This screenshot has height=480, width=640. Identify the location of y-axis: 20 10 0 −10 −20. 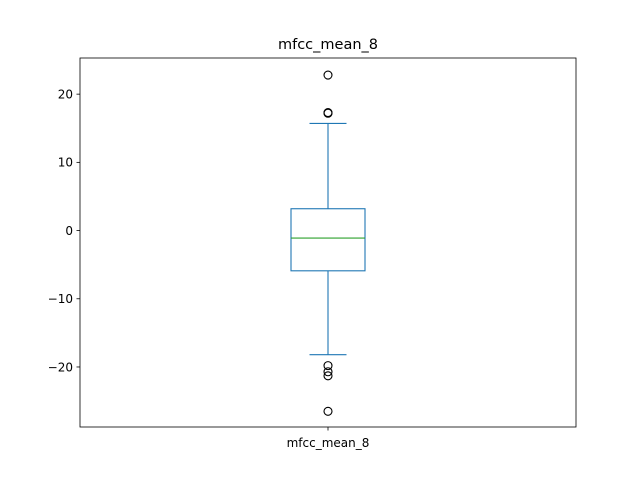
(64, 230).